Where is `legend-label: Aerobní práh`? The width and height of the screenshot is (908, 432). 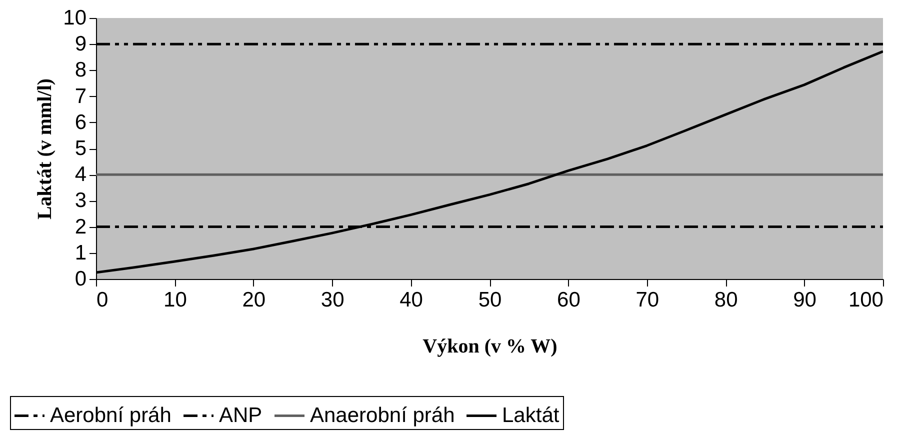 legend-label: Aerobní práh is located at coordinates (111, 415).